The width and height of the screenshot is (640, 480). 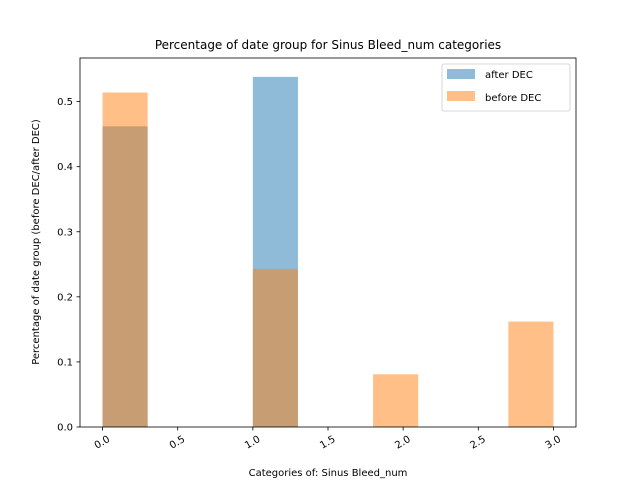 I want to click on legend-label-before-dec: before DEC, so click(x=513, y=98).